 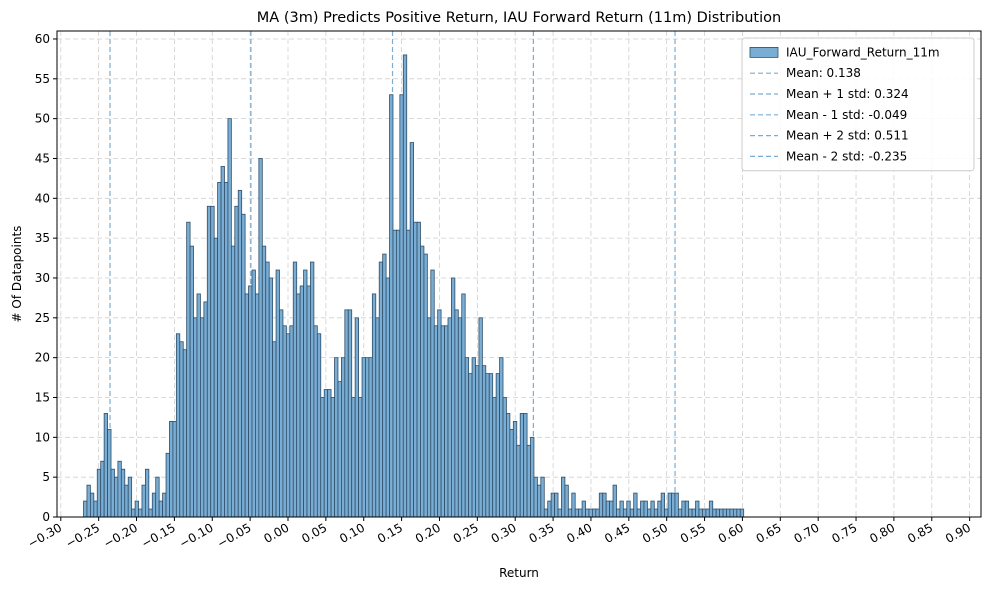 What do you see at coordinates (731, 532) in the screenshot?
I see `x-tick-label: 0.60` at bounding box center [731, 532].